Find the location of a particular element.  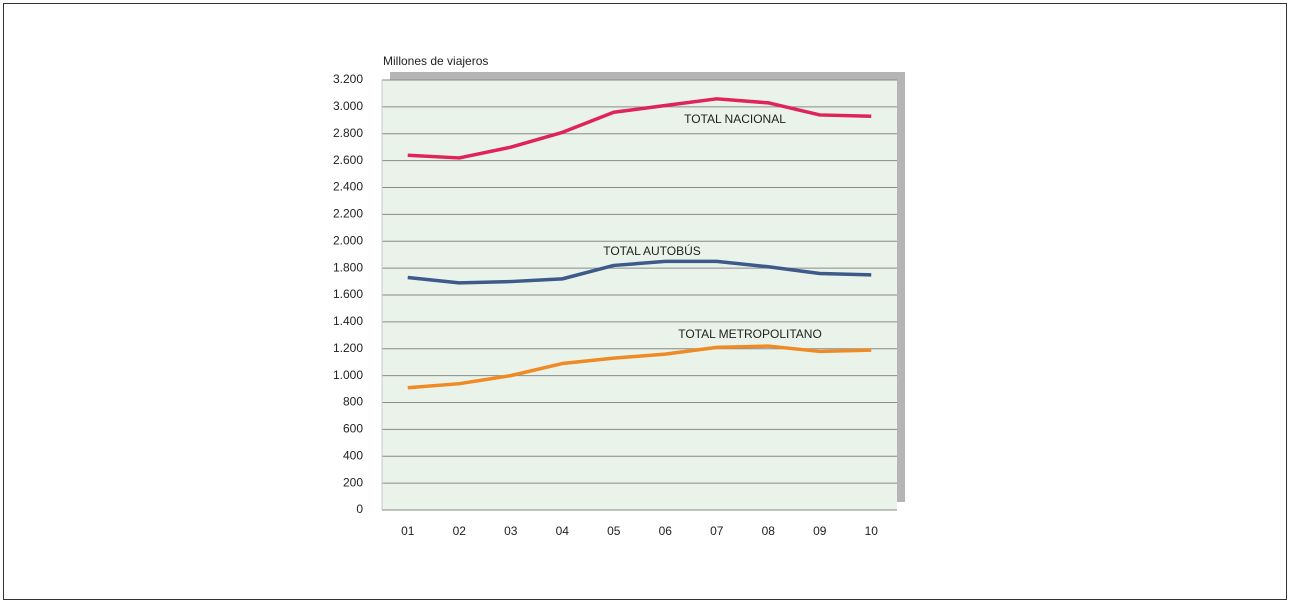

y-tick-label: 1.400 is located at coordinates (348, 321).